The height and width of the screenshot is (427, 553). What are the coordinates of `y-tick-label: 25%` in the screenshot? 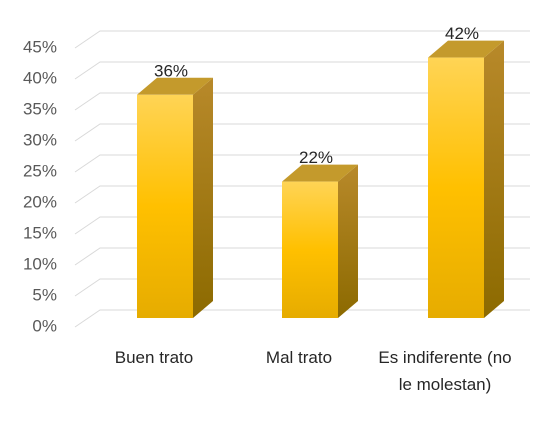 It's located at (40, 170).